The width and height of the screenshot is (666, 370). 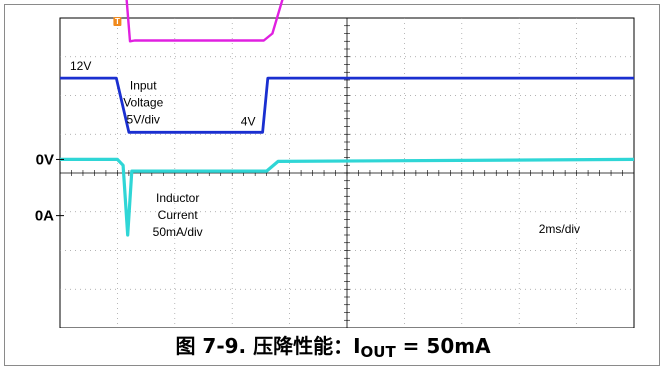 I want to click on trigger-marker-label: T, so click(x=117, y=21).